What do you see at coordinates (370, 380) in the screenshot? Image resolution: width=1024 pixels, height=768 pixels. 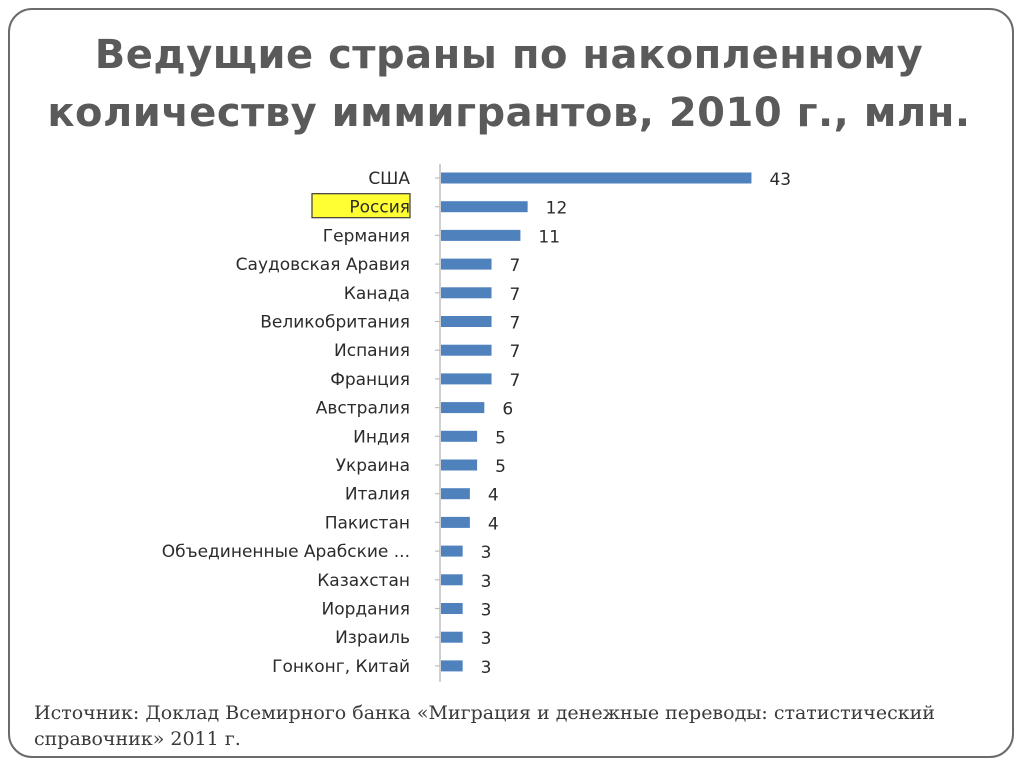 I see `category-label: Франция` at bounding box center [370, 380].